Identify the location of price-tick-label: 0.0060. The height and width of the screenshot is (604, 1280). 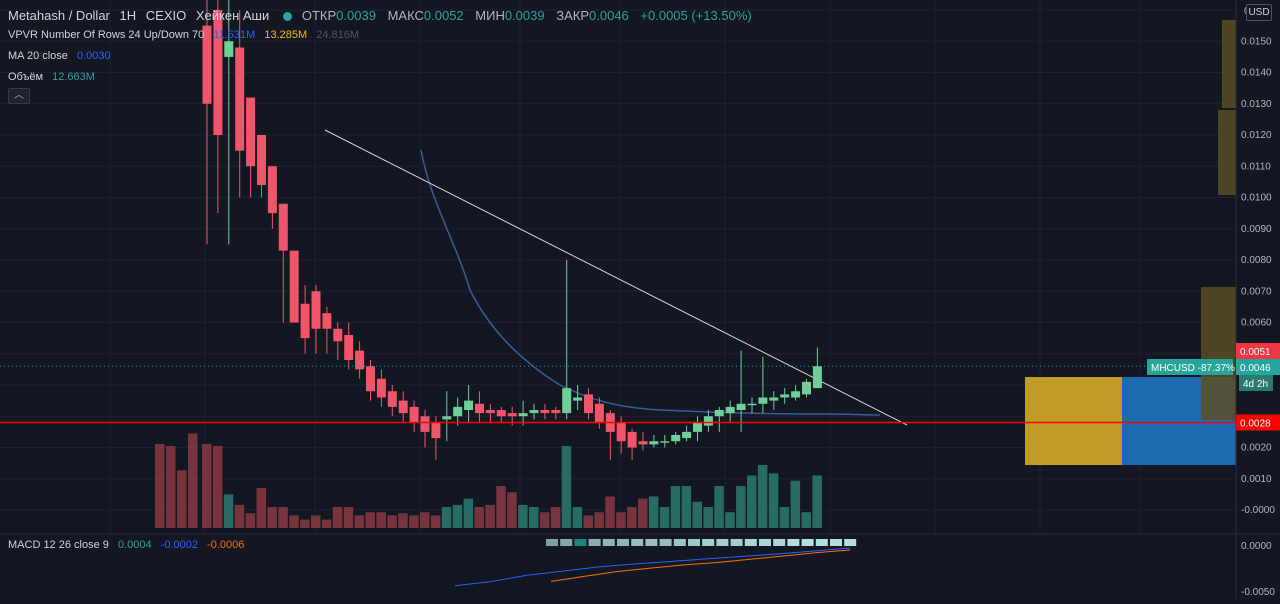
(1256, 323).